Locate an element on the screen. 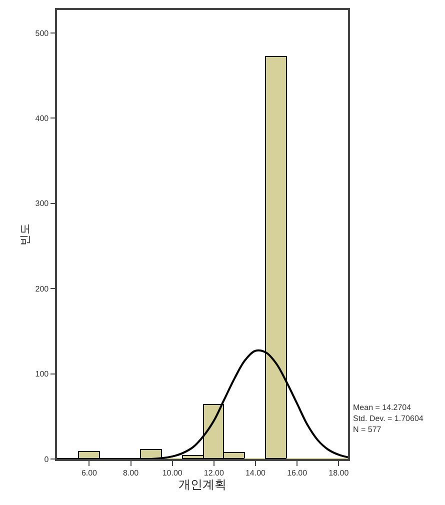 The height and width of the screenshot is (505, 445). x-tick-label: 12.00 is located at coordinates (214, 473).